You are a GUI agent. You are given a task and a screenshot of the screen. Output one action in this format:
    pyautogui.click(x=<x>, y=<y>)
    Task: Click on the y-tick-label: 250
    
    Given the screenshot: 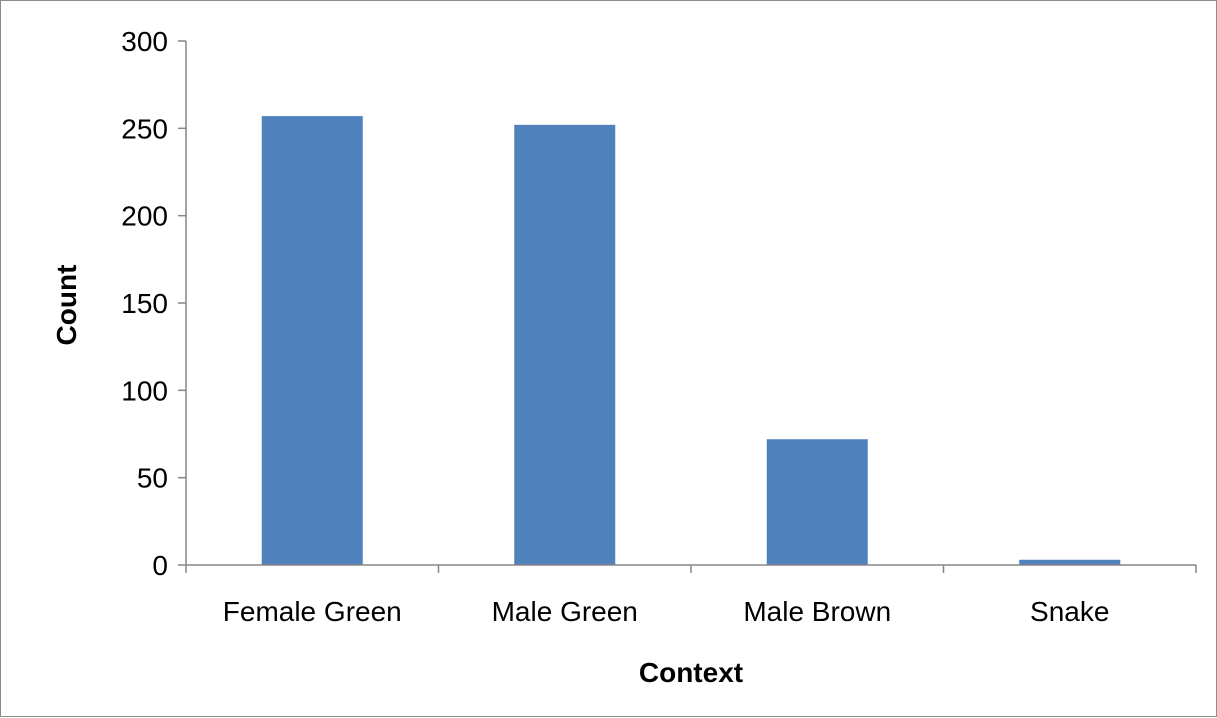 What is the action you would take?
    pyautogui.click(x=144, y=128)
    